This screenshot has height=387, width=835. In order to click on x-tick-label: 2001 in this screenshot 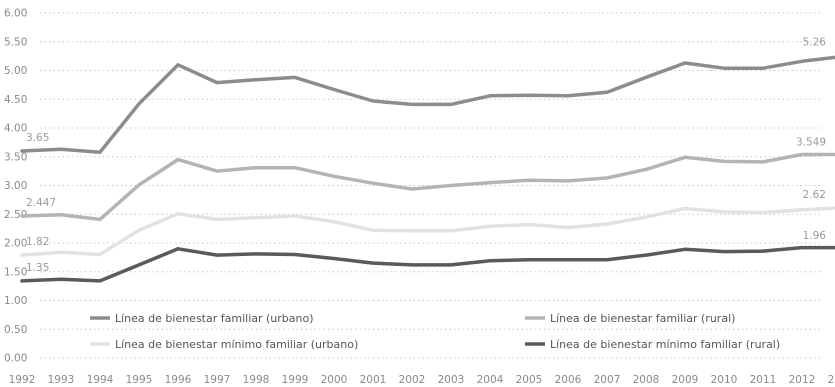, I will do `click(373, 380)`.